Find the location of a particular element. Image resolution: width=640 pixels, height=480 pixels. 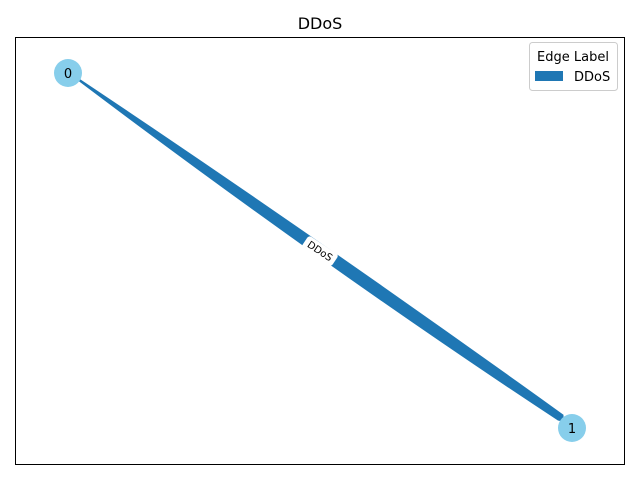

node-0-label: 0 is located at coordinates (68, 74).